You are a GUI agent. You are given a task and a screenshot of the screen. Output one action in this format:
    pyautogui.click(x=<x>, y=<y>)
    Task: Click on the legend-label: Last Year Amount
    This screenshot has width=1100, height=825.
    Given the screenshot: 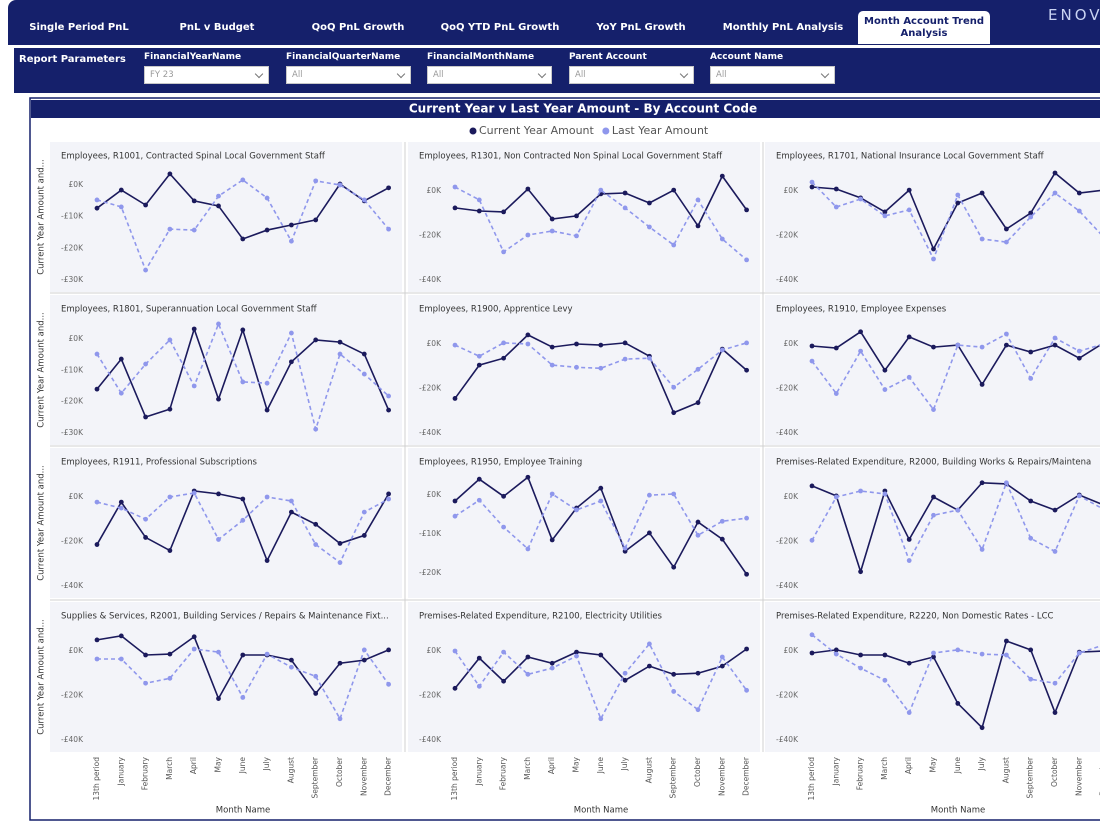 What is the action you would take?
    pyautogui.click(x=660, y=130)
    